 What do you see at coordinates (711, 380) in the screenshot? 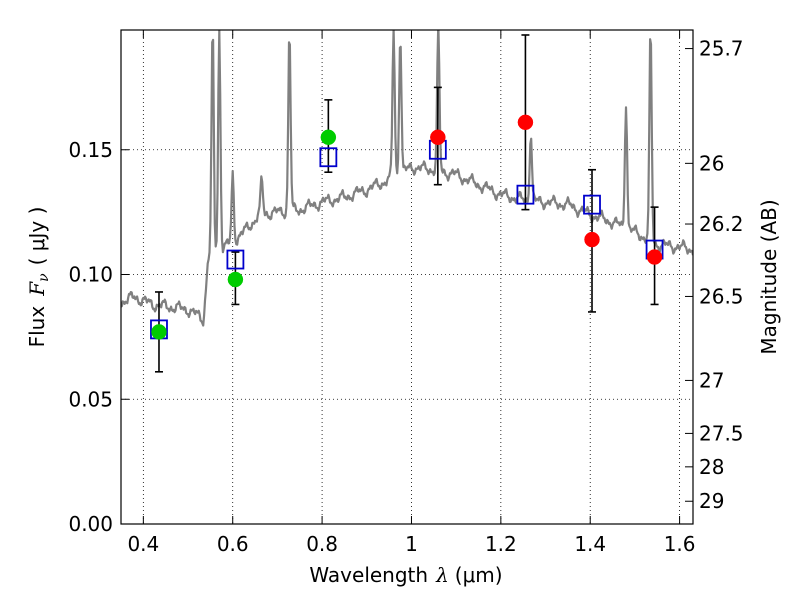
I see `right-tick-label: 27` at bounding box center [711, 380].